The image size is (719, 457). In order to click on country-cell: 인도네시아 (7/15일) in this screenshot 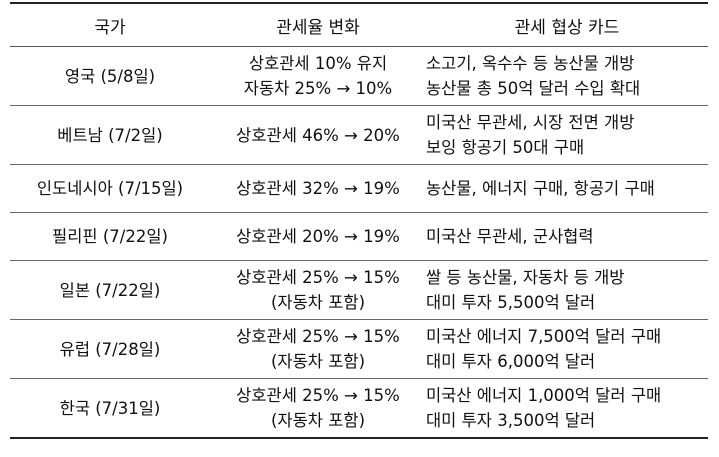, I will do `click(110, 188)`.